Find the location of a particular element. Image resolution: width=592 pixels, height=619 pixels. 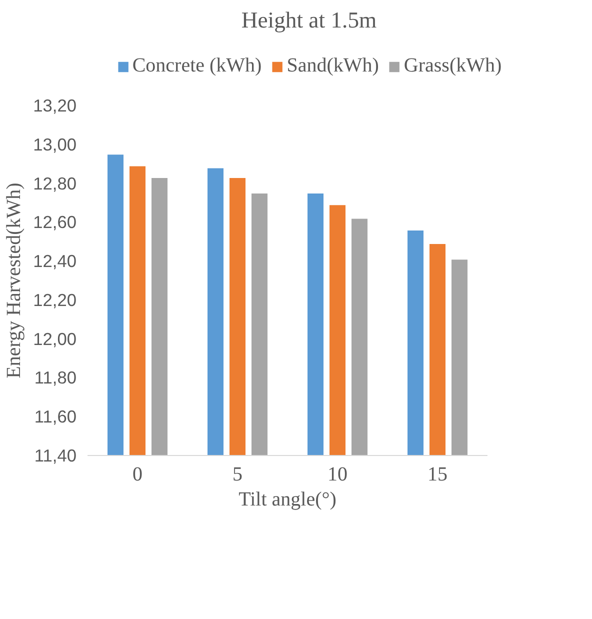

x-tick-label: 10 is located at coordinates (338, 475).